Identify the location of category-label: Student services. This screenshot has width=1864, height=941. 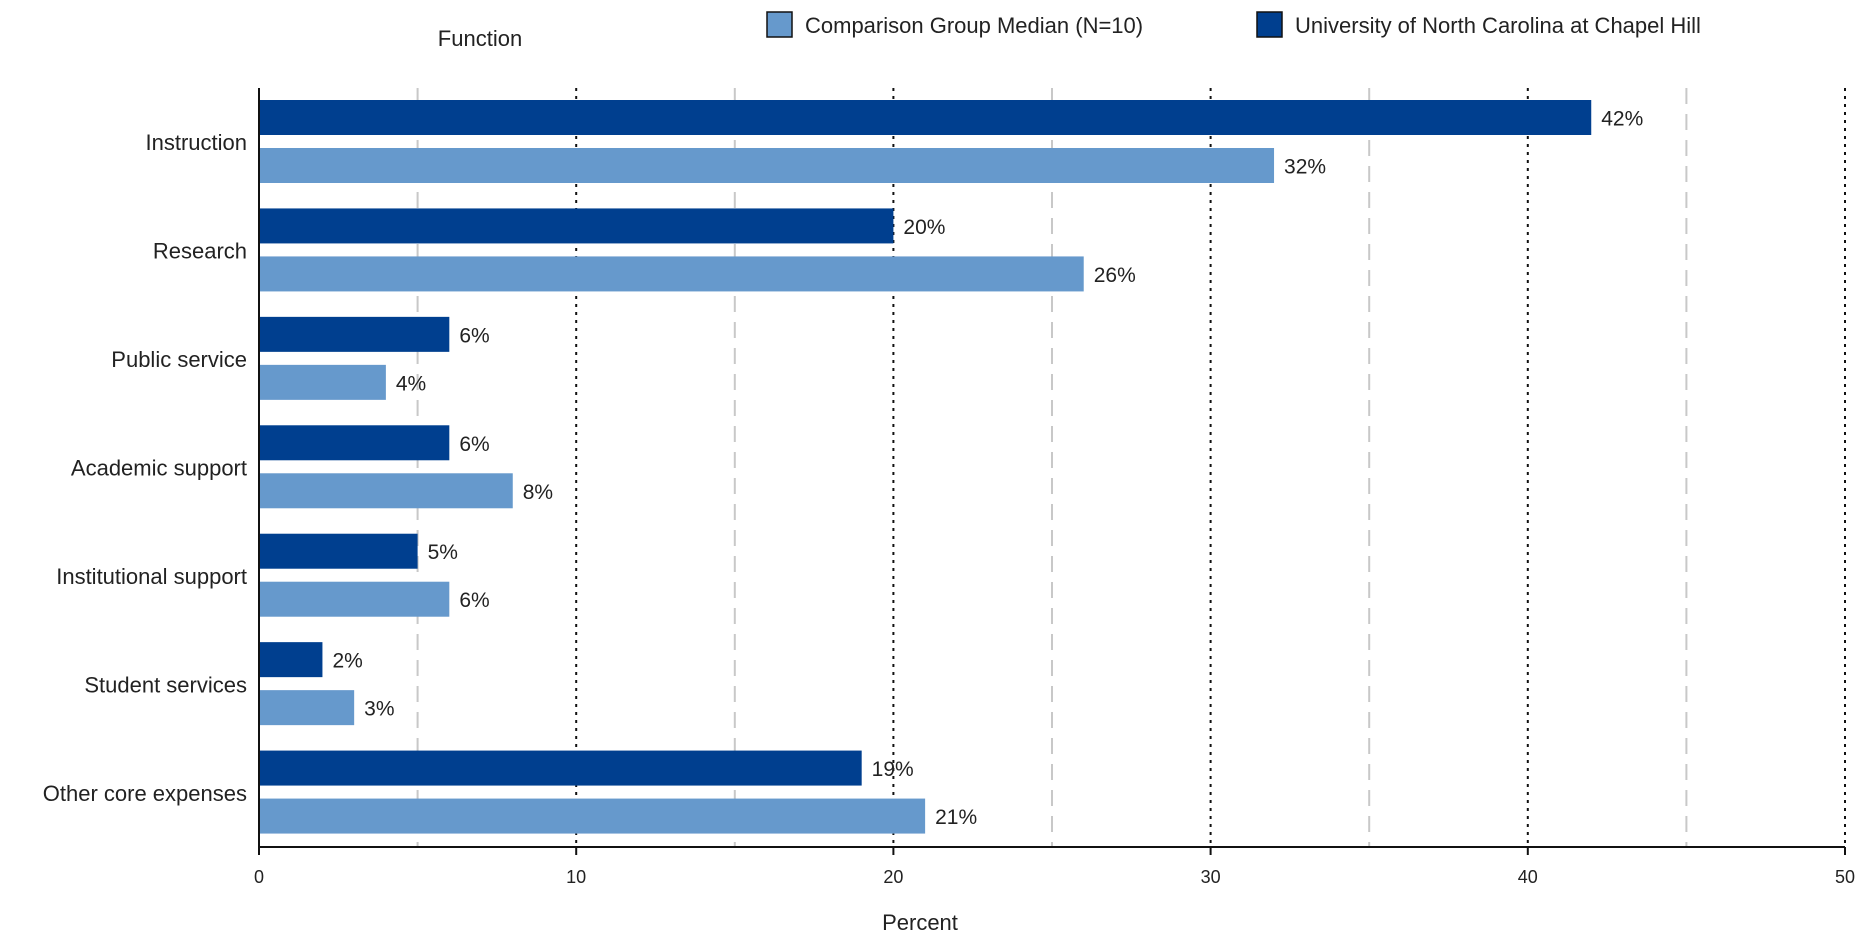
(165, 684).